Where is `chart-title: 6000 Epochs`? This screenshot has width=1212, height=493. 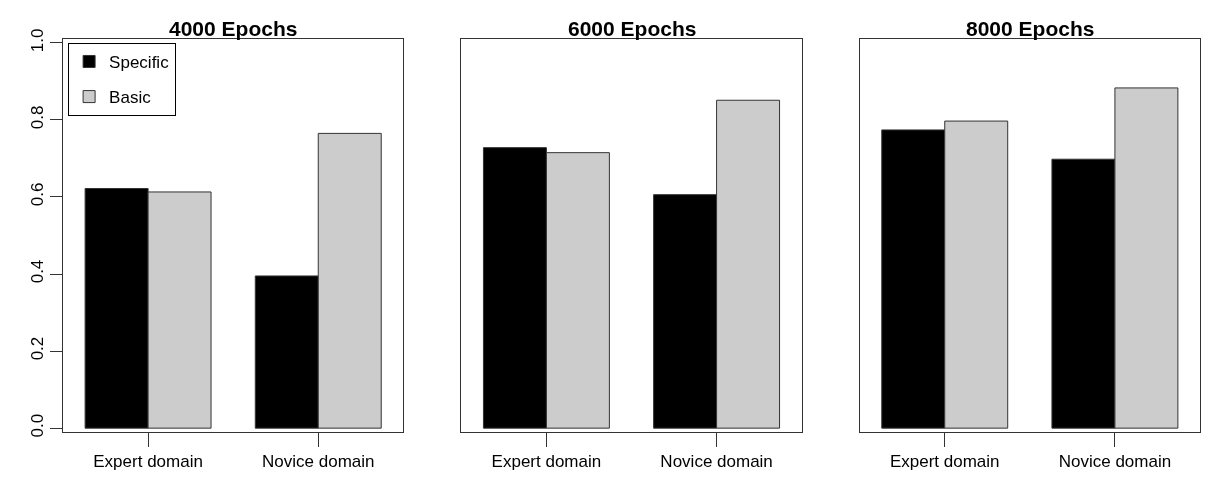
chart-title: 6000 Epochs is located at coordinates (632, 28).